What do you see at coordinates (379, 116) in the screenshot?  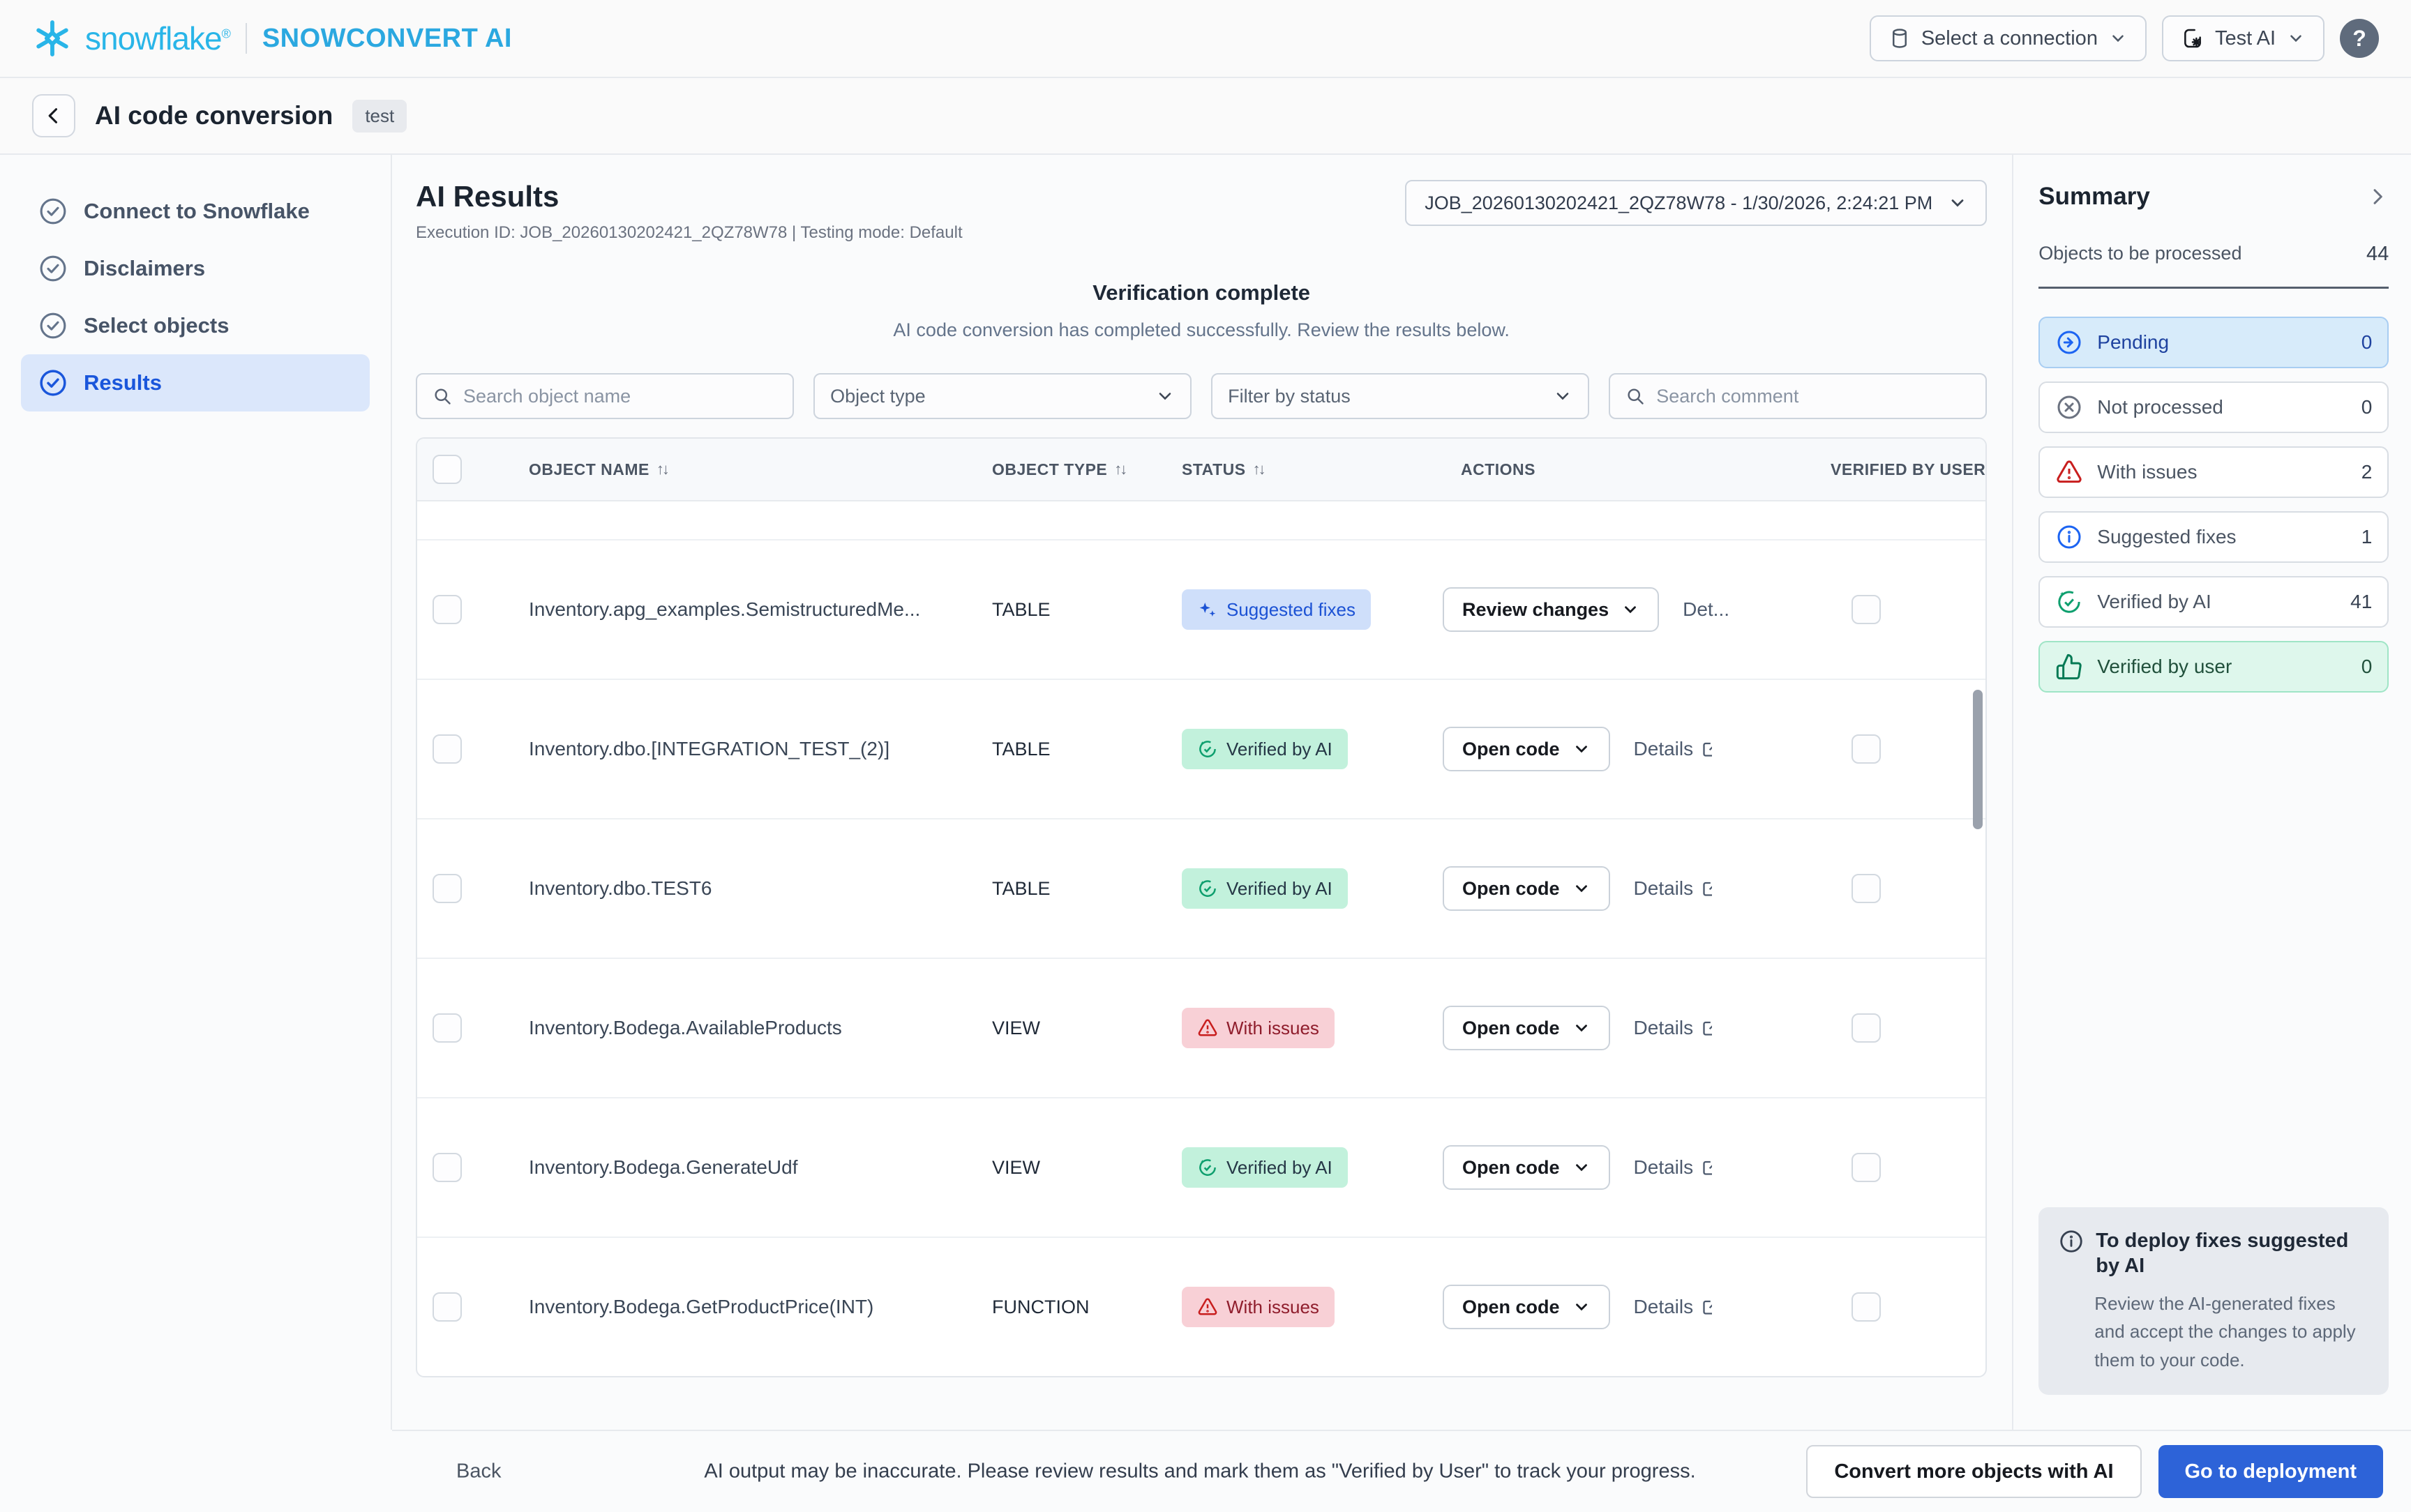 I see `project-badge: test` at bounding box center [379, 116].